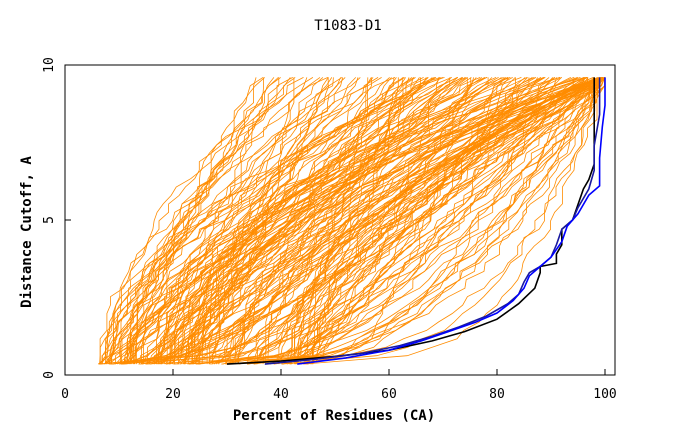 Image resolution: width=680 pixels, height=444 pixels. I want to click on x-tick-label: 0, so click(65, 394).